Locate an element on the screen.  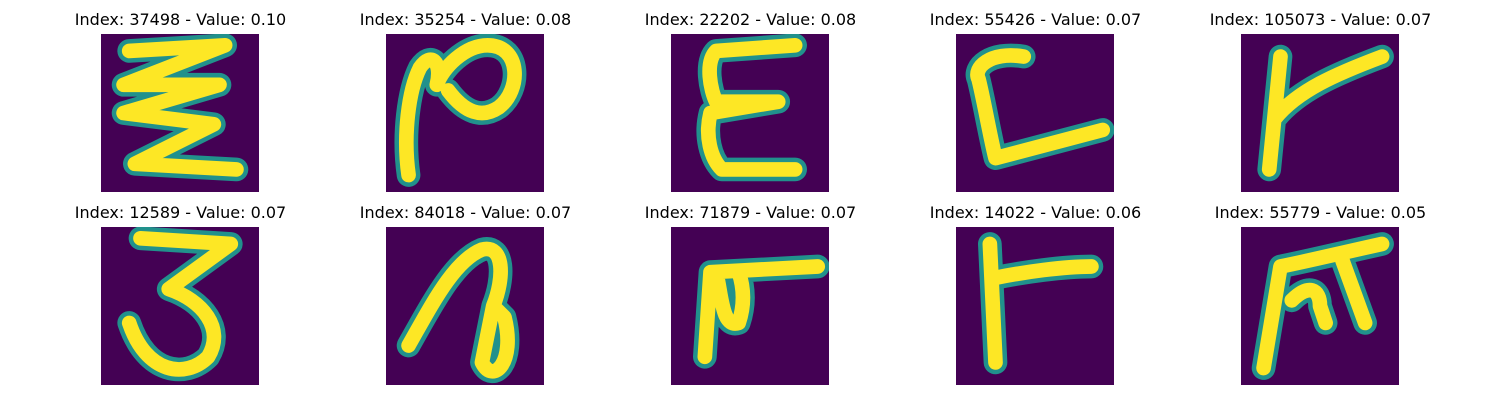
image-panel-6: Index: 12589 - Value: 0.07 is located at coordinates (180, 298).